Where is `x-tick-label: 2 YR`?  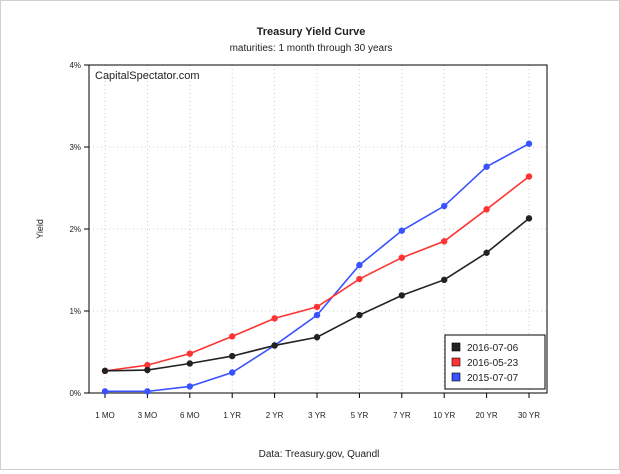 x-tick-label: 2 YR is located at coordinates (275, 415).